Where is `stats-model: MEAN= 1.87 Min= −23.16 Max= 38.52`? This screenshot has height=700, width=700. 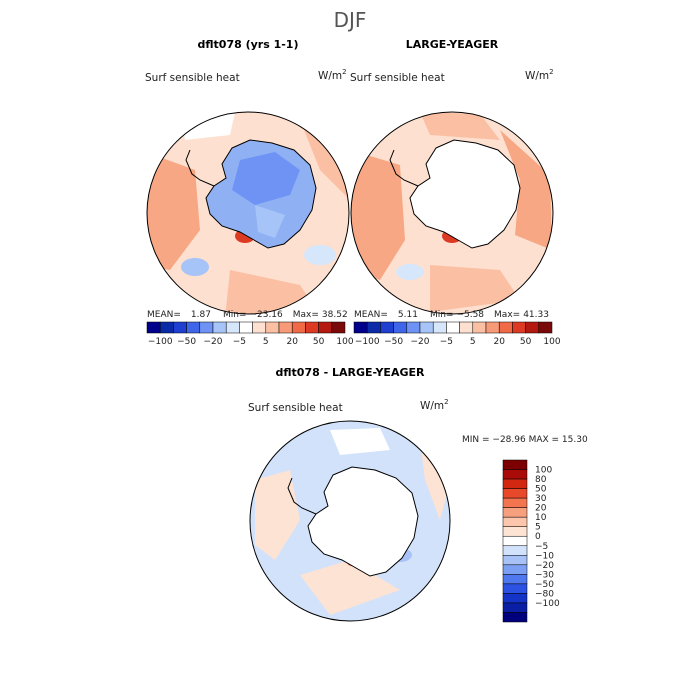 stats-model: MEAN= 1.87 Min= −23.16 Max= 38.52 is located at coordinates (247, 315).